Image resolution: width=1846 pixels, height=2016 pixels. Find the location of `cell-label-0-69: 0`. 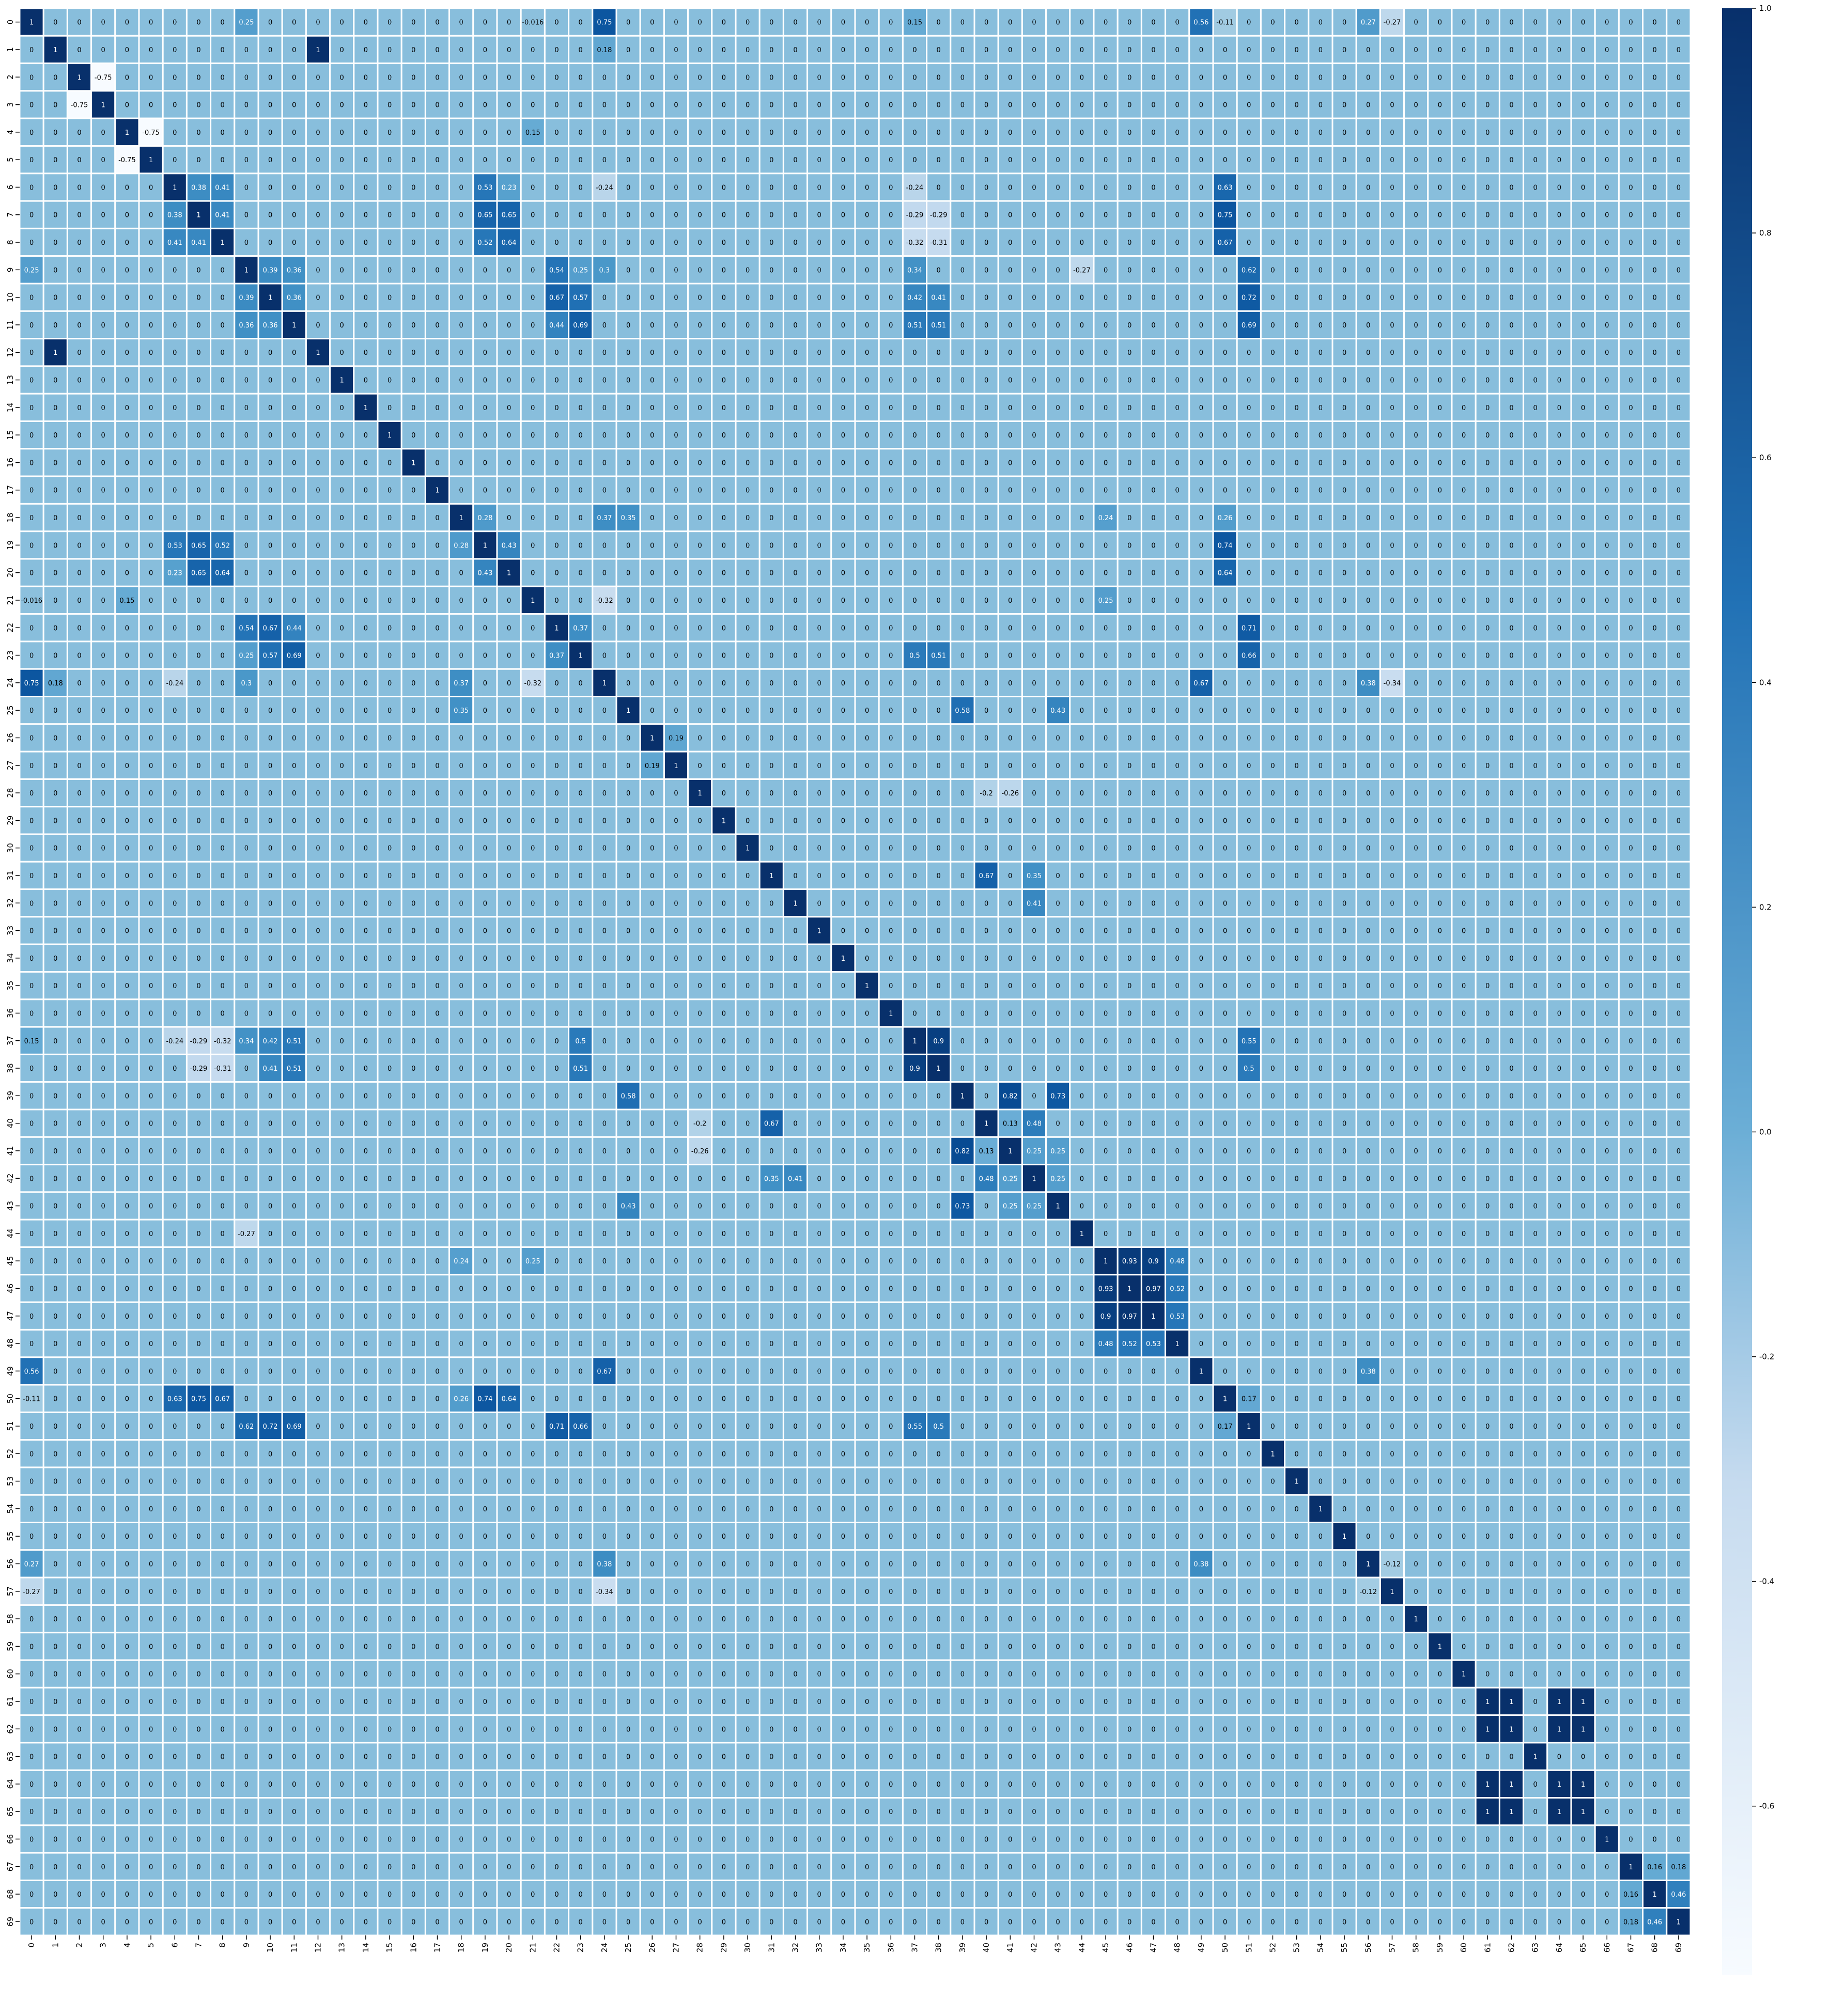

cell-label-0-69: 0 is located at coordinates (1679, 23).